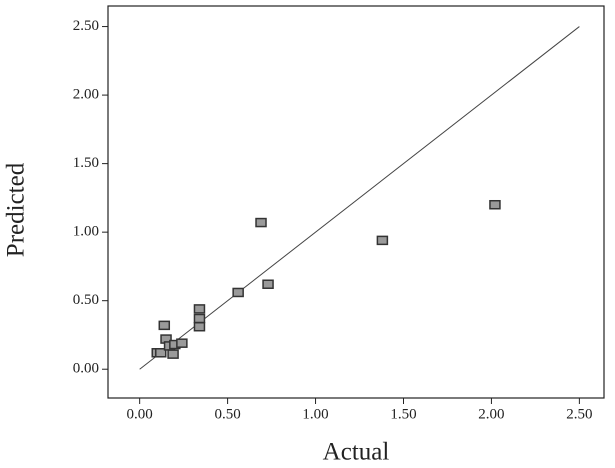 The width and height of the screenshot is (615, 468). What do you see at coordinates (86, 369) in the screenshot?
I see `y-tick-label: 0.00` at bounding box center [86, 369].